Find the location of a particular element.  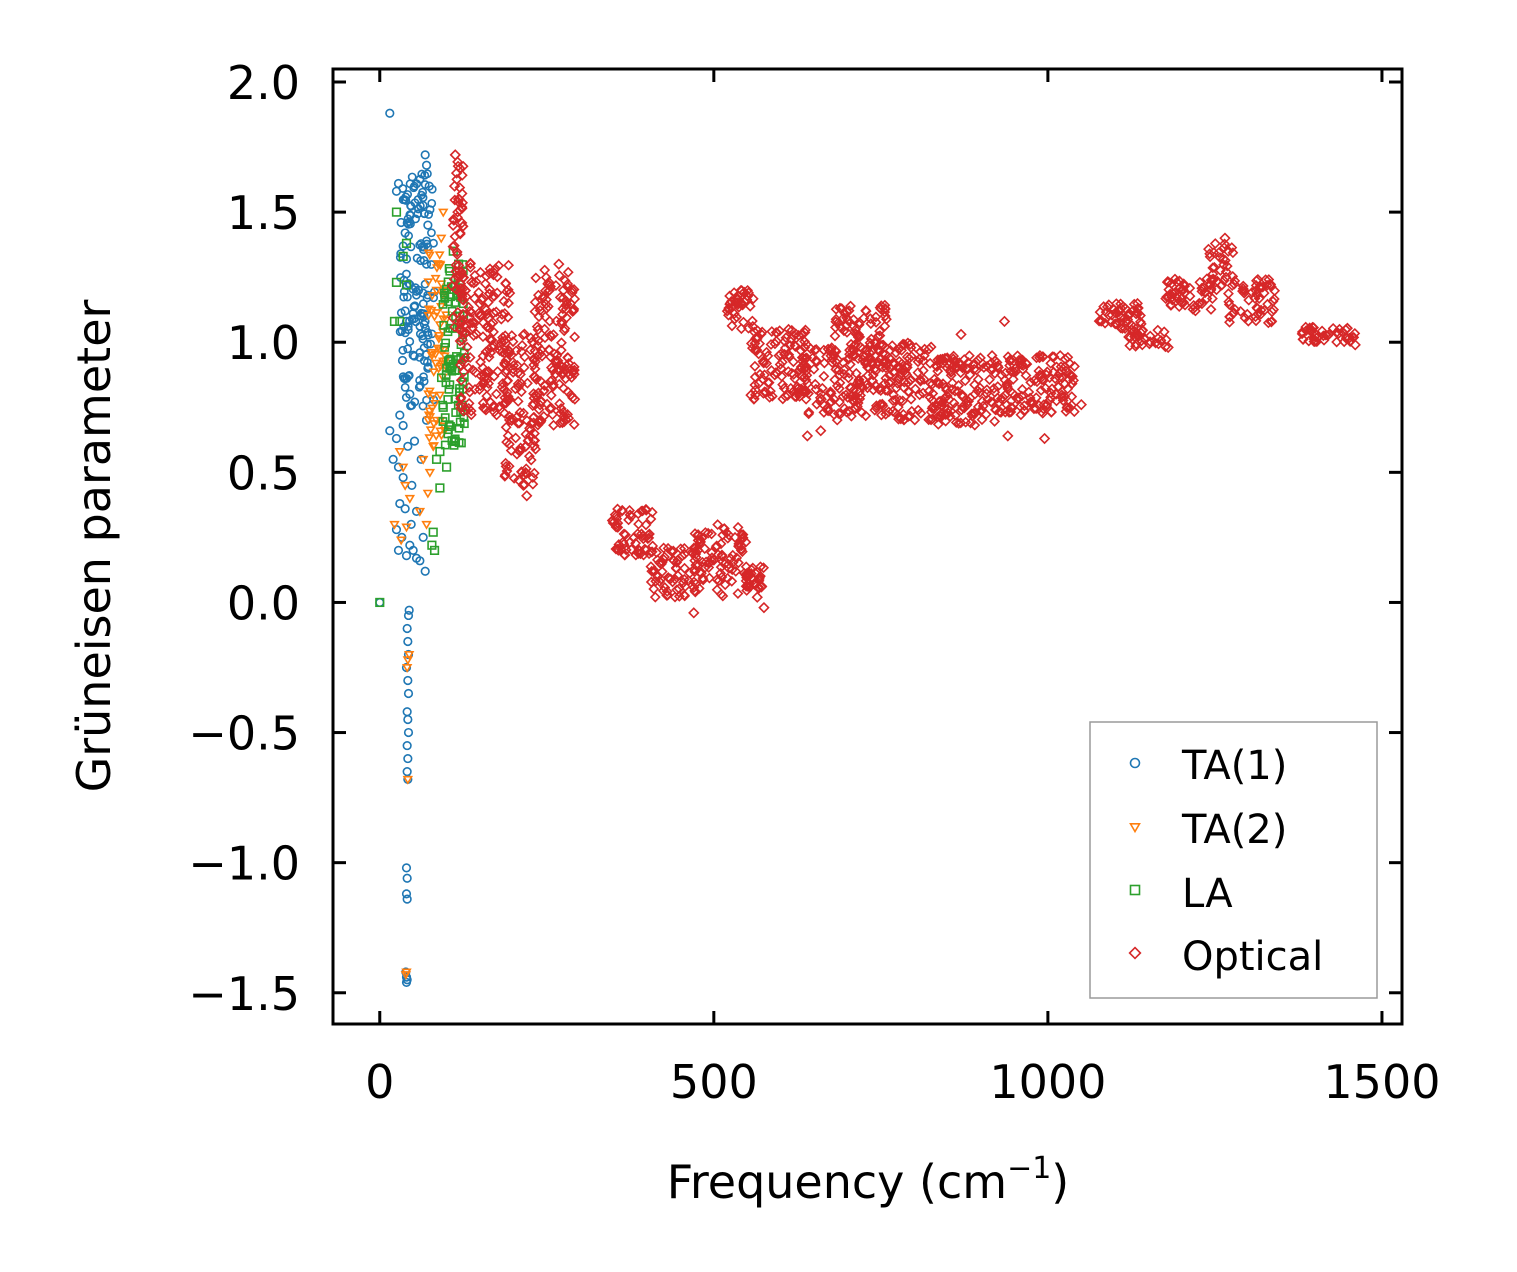

series-ta-1- is located at coordinates (407, 547).